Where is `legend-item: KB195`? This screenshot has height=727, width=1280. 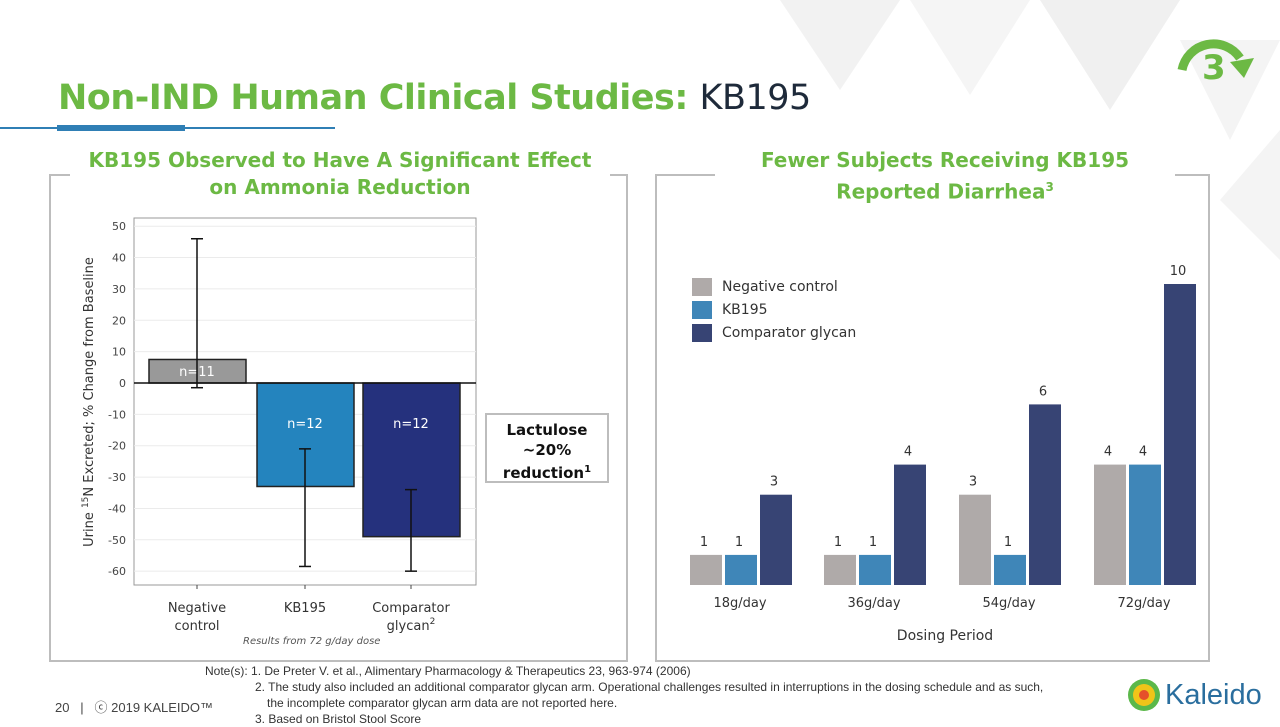 legend-item: KB195 is located at coordinates (774, 310).